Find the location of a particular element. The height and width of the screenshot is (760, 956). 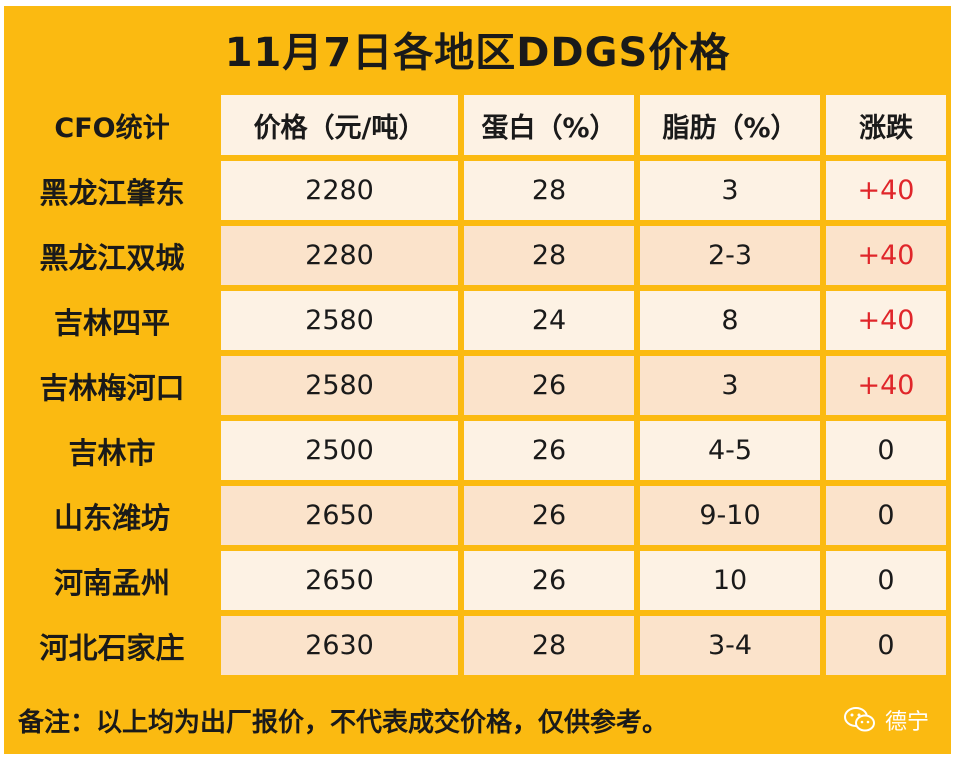

cell-fat: 4-5 is located at coordinates (730, 450).